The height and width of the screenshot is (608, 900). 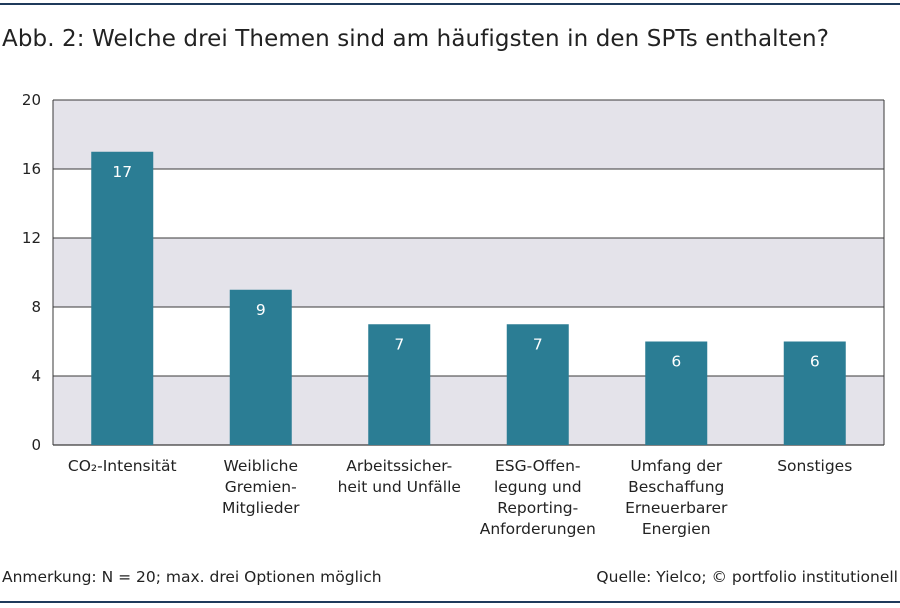 I want to click on x-tick-label: Sonstiges, so click(x=814, y=466).